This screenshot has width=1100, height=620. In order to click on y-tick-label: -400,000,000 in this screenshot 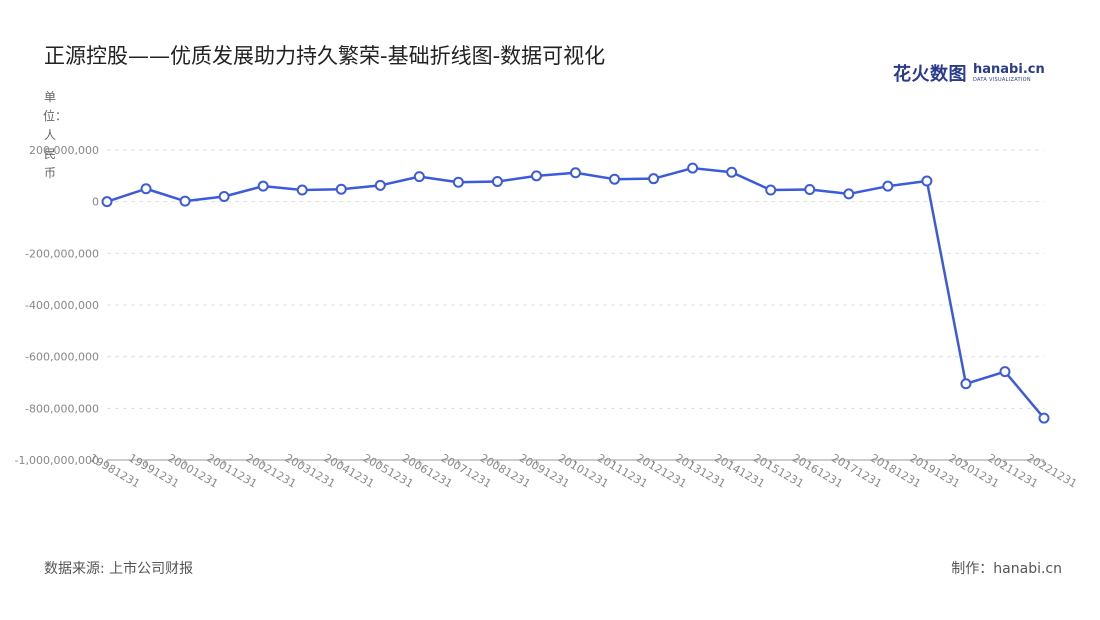, I will do `click(62, 305)`.